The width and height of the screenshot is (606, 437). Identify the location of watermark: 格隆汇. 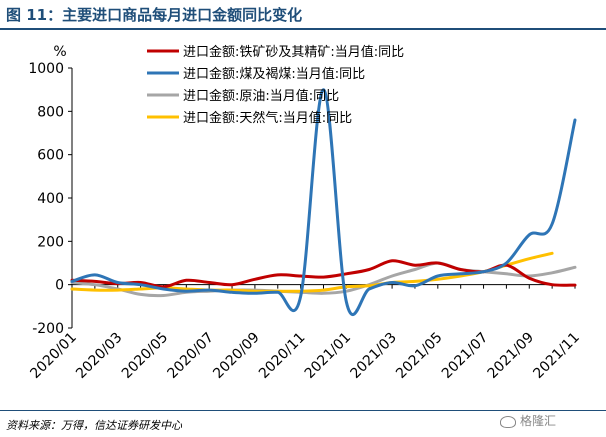
(528, 420).